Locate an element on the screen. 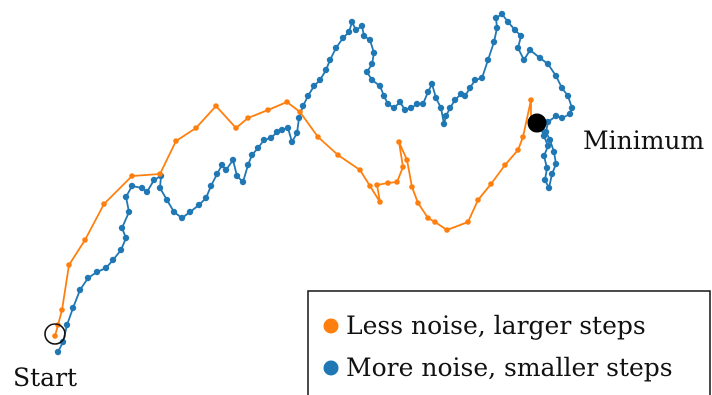 The height and width of the screenshot is (395, 712). minimum-label: Minimum is located at coordinates (643, 140).